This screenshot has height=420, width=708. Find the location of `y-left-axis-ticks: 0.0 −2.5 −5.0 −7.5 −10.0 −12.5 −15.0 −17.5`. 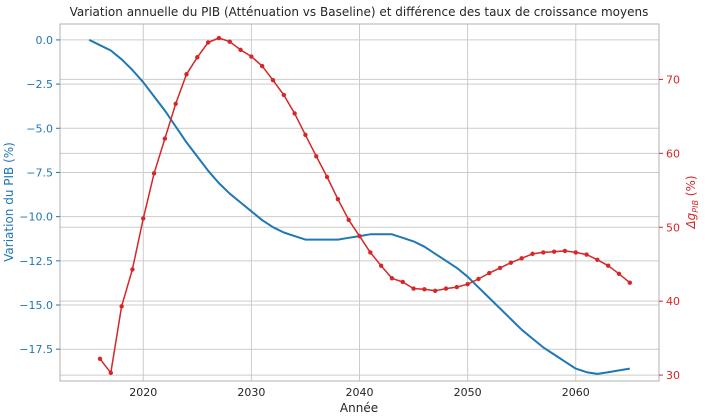

y-left-axis-ticks: 0.0 −2.5 −5.0 −7.5 −10.0 −12.5 −15.0 −17.5 is located at coordinates (39, 195).